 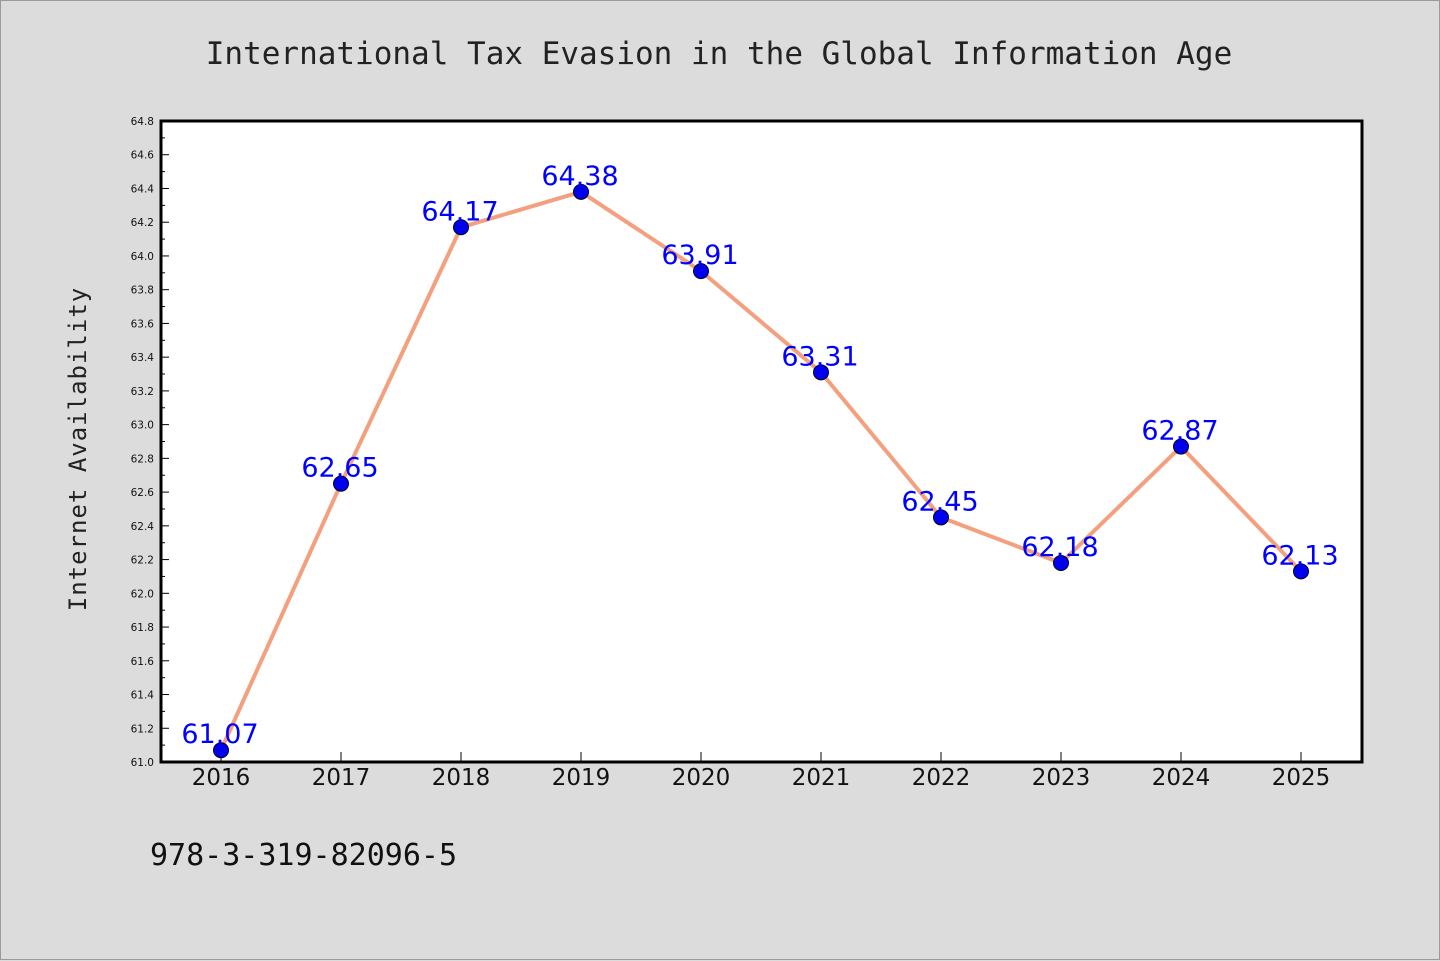 What do you see at coordinates (143, 156) in the screenshot?
I see `y-tick-label: 64.6` at bounding box center [143, 156].